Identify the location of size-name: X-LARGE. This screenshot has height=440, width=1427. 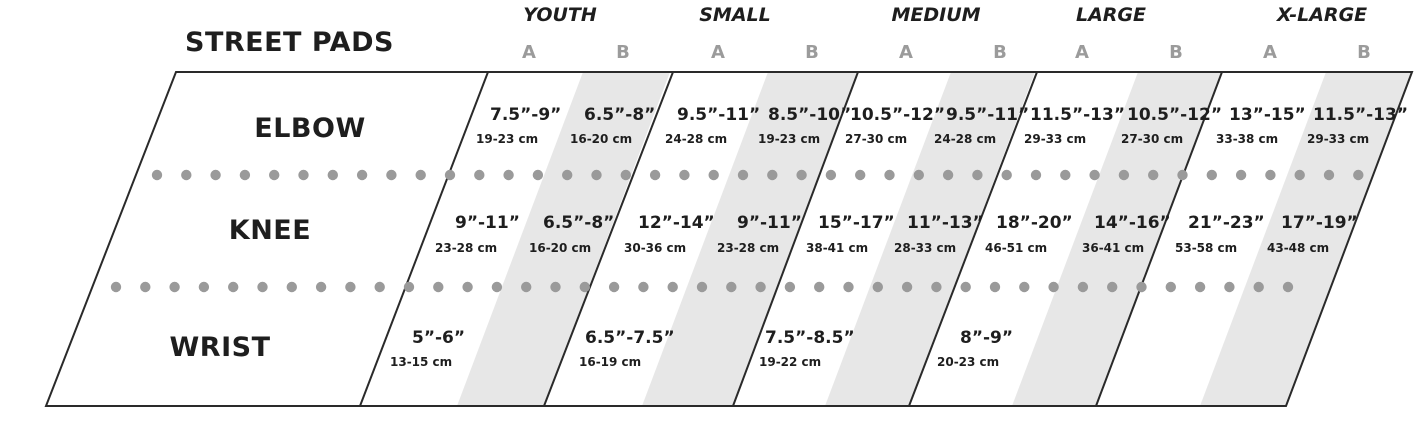
(1321, 15).